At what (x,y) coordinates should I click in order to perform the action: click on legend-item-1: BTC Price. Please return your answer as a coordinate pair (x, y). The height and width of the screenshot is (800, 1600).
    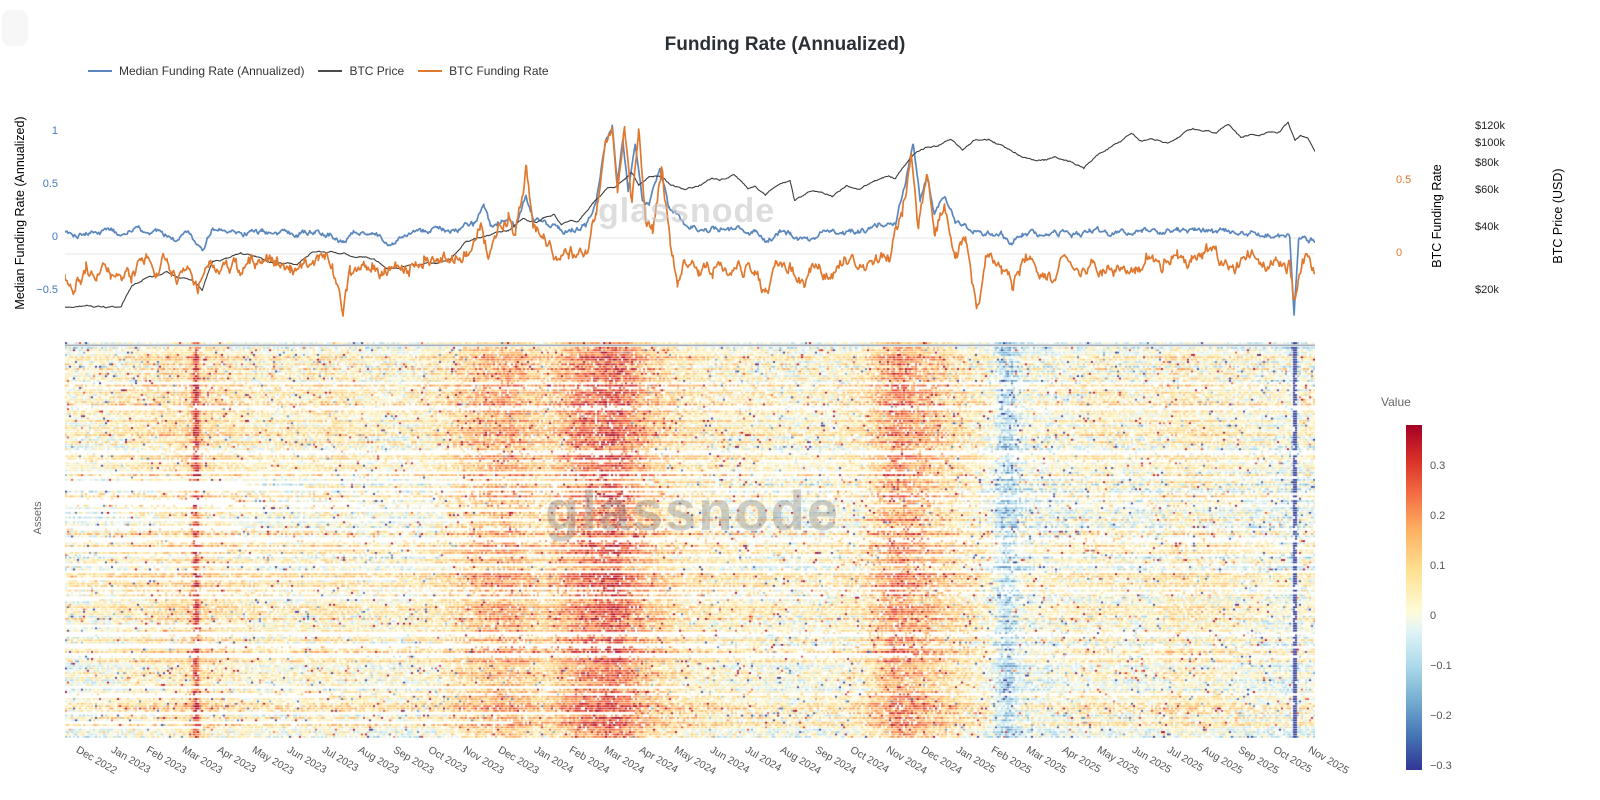
    Looking at the image, I should click on (361, 71).